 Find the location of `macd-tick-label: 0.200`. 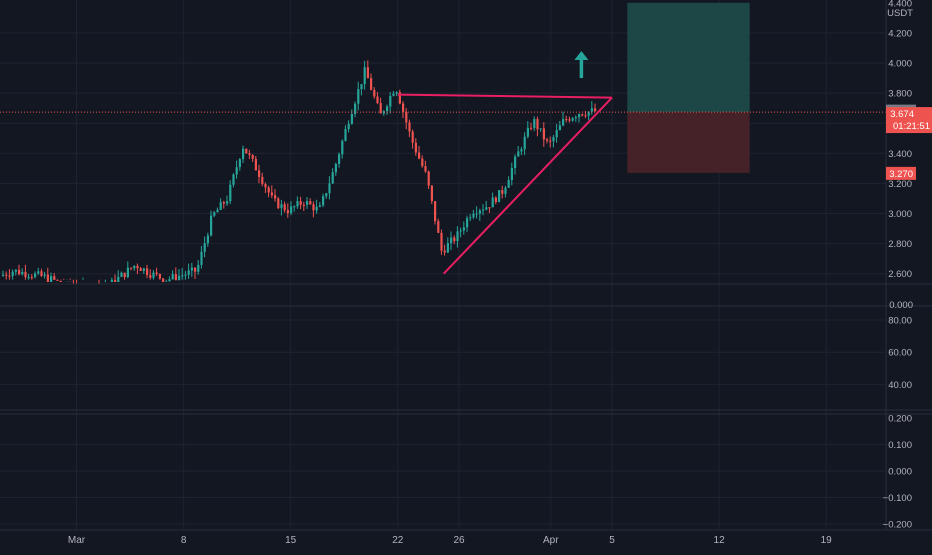

macd-tick-label: 0.200 is located at coordinates (900, 419).